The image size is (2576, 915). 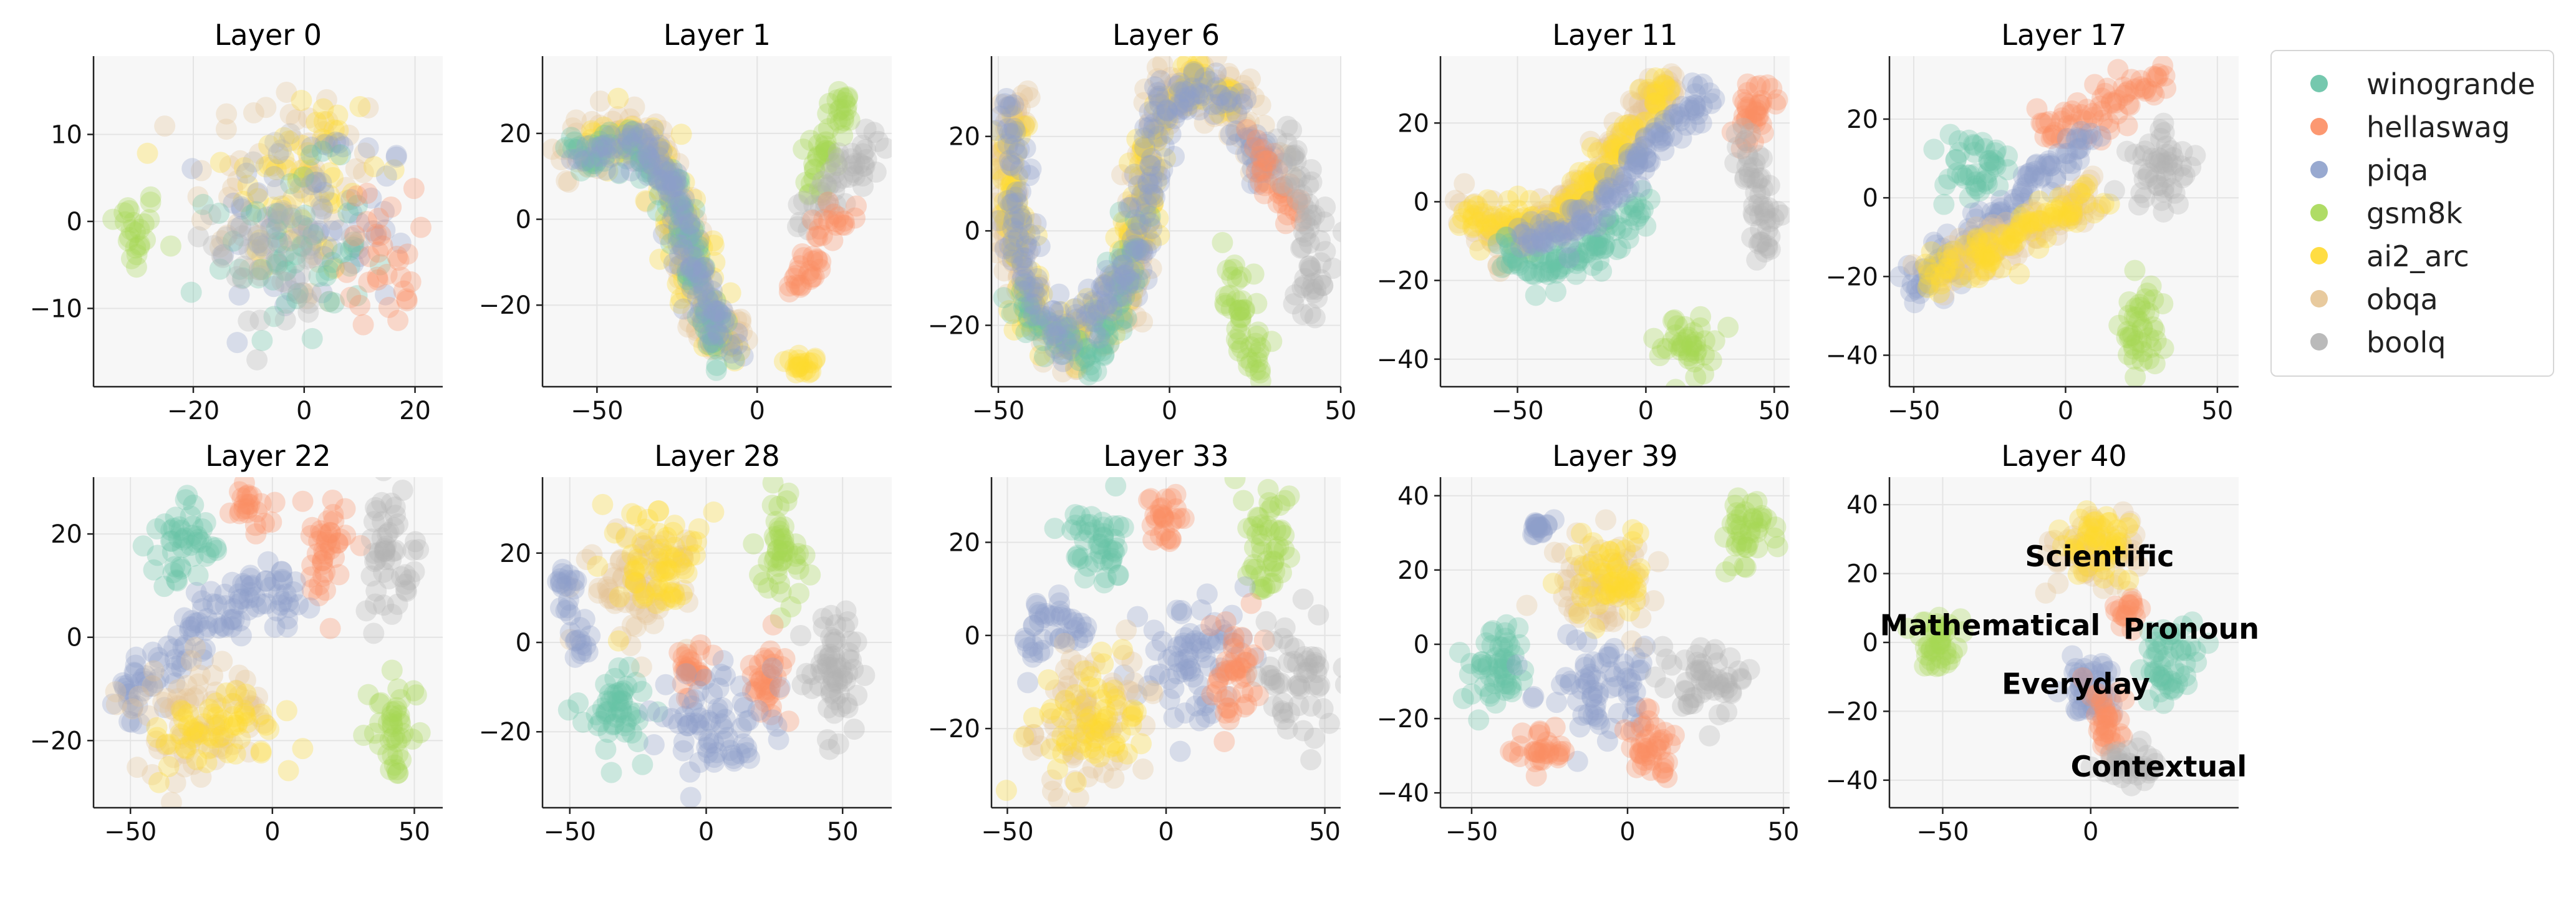 What do you see at coordinates (268, 35) in the screenshot?
I see `panel-title: Layer 0` at bounding box center [268, 35].